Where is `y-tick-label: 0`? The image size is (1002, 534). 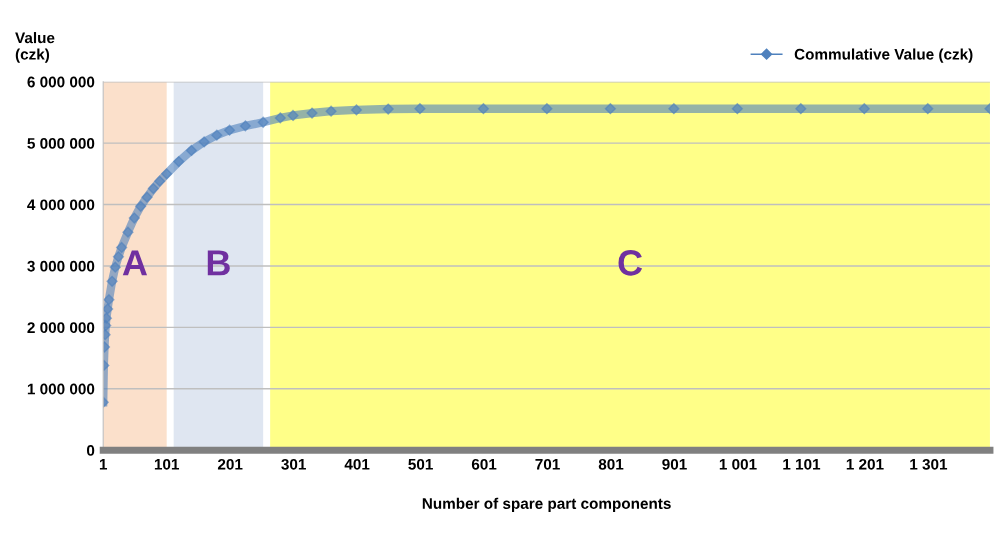 y-tick-label: 0 is located at coordinates (90, 450).